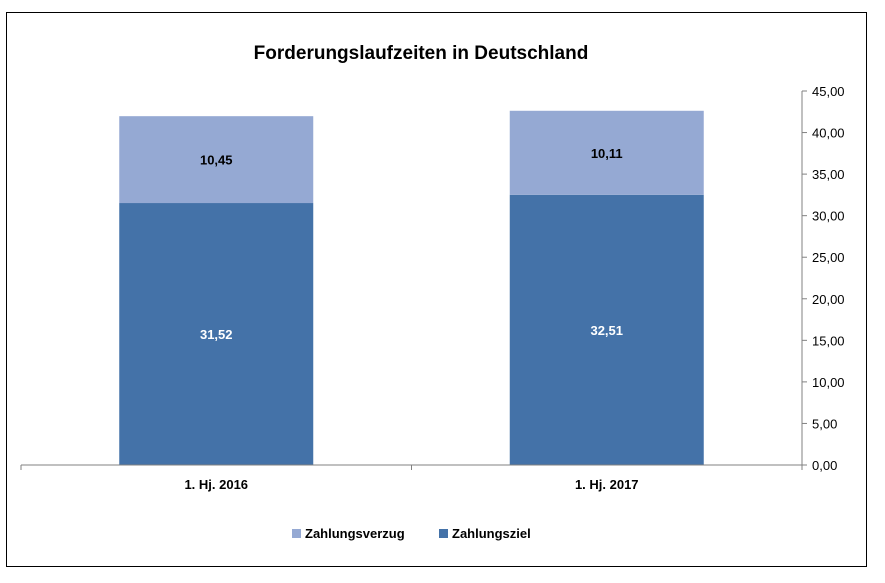  What do you see at coordinates (824, 423) in the screenshot?
I see `y-tick-label: 5,00` at bounding box center [824, 423].